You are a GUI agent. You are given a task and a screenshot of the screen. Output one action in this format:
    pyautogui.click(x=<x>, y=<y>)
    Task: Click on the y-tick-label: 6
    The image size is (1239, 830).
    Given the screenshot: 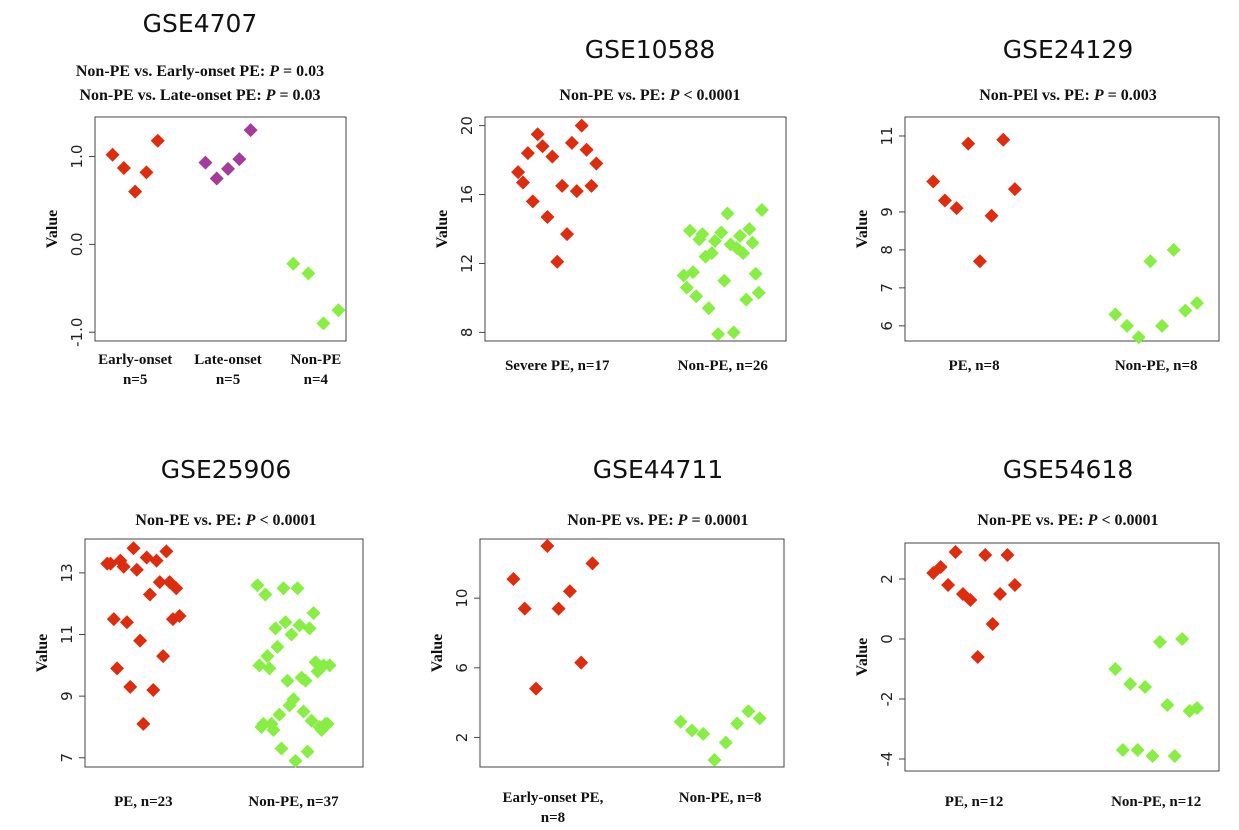 What is the action you would take?
    pyautogui.click(x=462, y=668)
    